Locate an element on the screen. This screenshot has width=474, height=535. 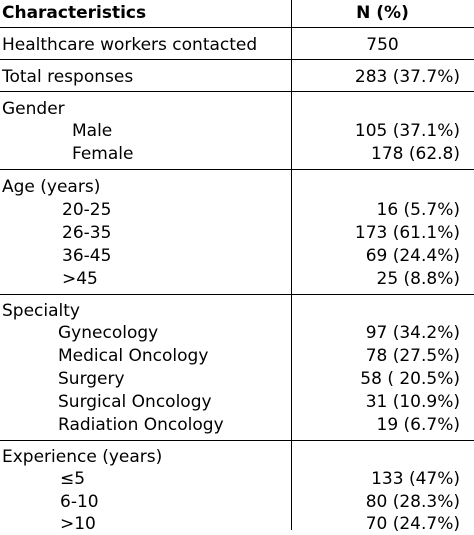
column-divider is located at coordinates (291, 265).